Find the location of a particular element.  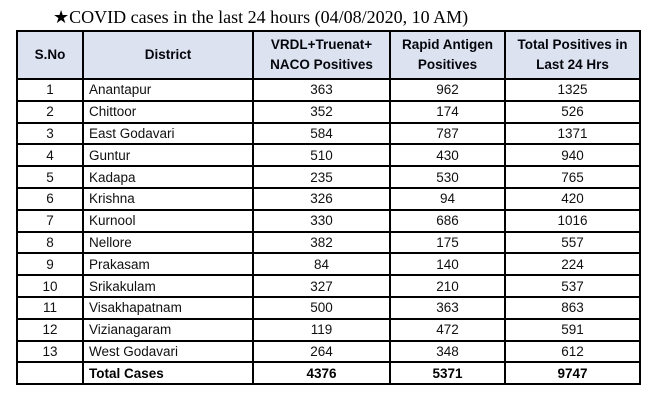

district-cell: Guntur is located at coordinates (168, 155).